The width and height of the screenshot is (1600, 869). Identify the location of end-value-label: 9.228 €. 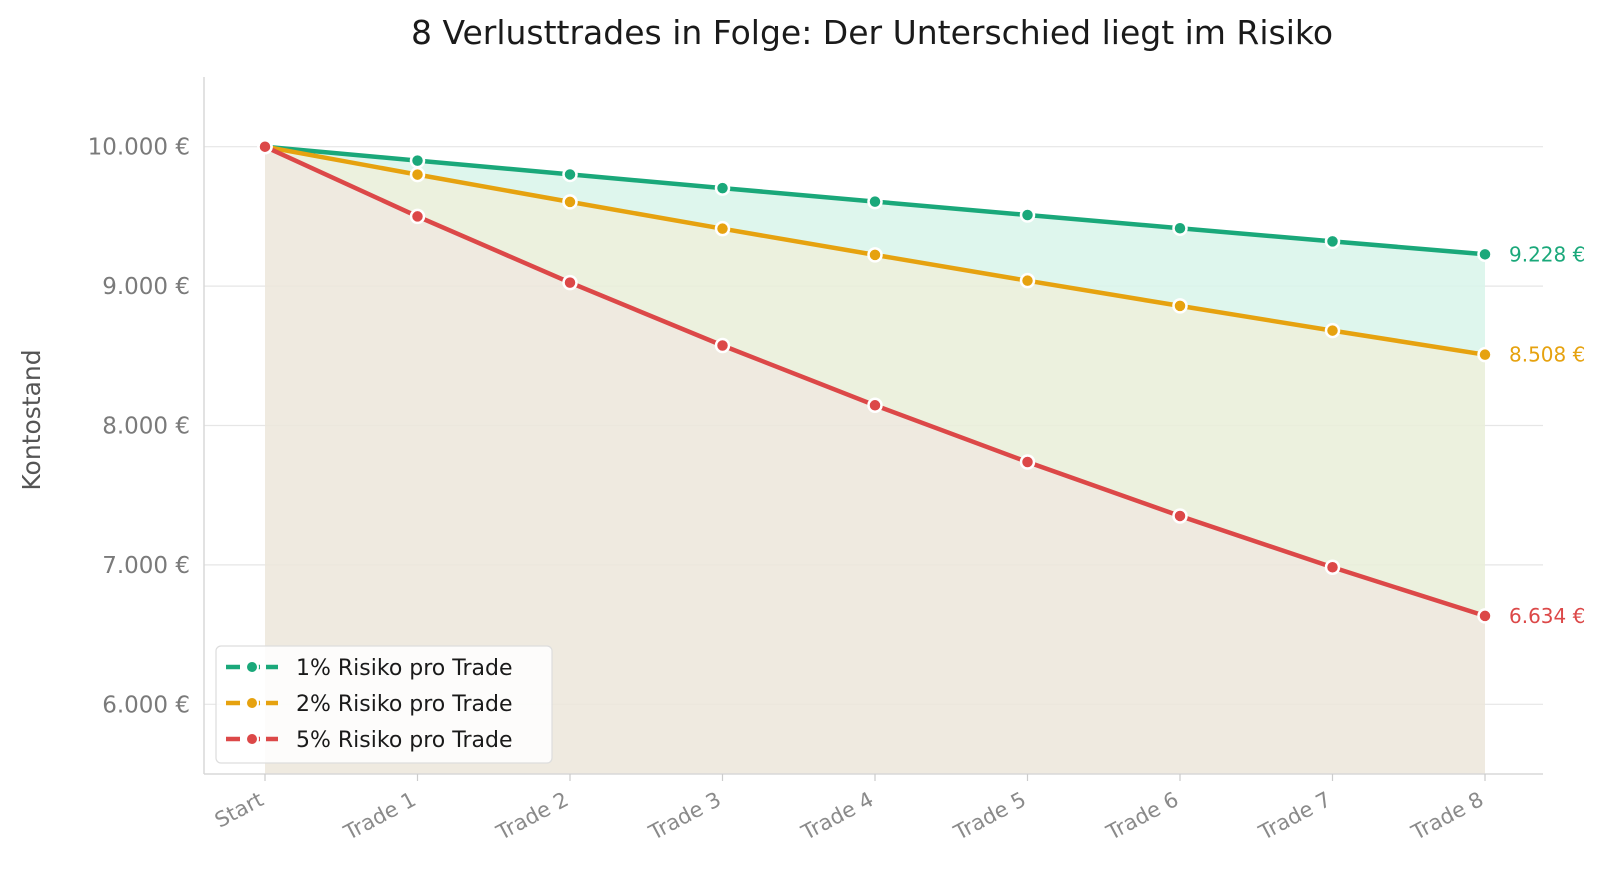
(1547, 254).